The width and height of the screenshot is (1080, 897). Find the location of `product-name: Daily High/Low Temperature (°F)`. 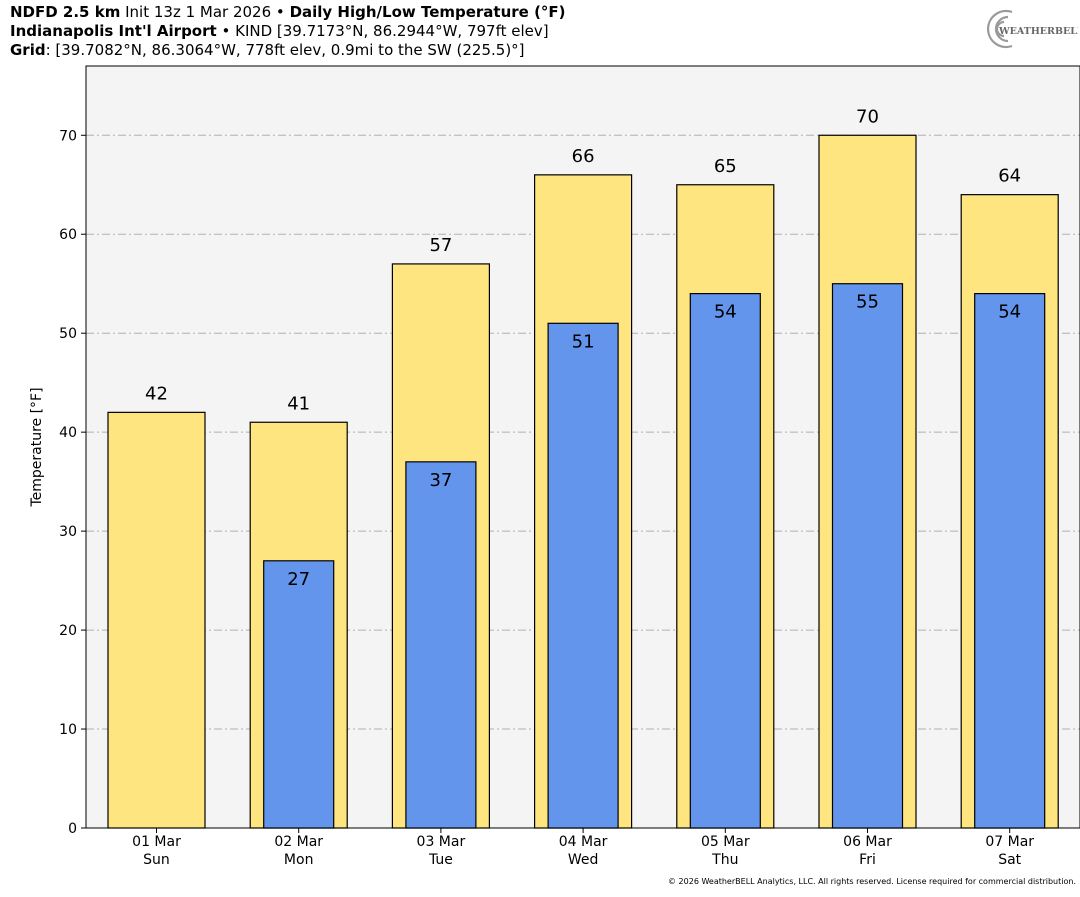

product-name: Daily High/Low Temperature (°F) is located at coordinates (427, 12).